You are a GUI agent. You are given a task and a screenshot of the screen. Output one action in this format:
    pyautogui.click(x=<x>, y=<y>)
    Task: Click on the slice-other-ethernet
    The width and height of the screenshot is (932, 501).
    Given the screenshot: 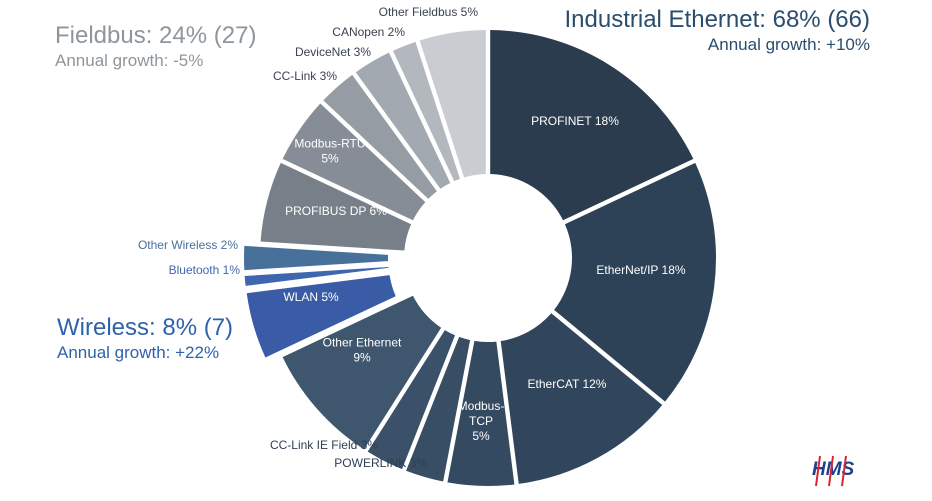 What is the action you would take?
    pyautogui.click(x=362, y=372)
    